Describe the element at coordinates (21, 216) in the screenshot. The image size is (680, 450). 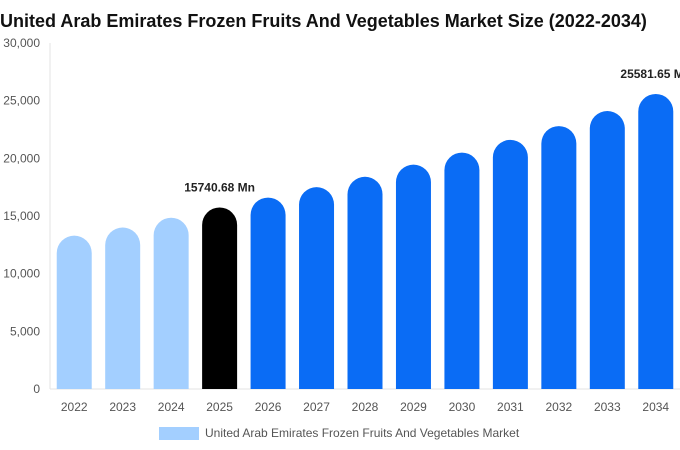
I see `y-tick-label: 15,000` at that location.